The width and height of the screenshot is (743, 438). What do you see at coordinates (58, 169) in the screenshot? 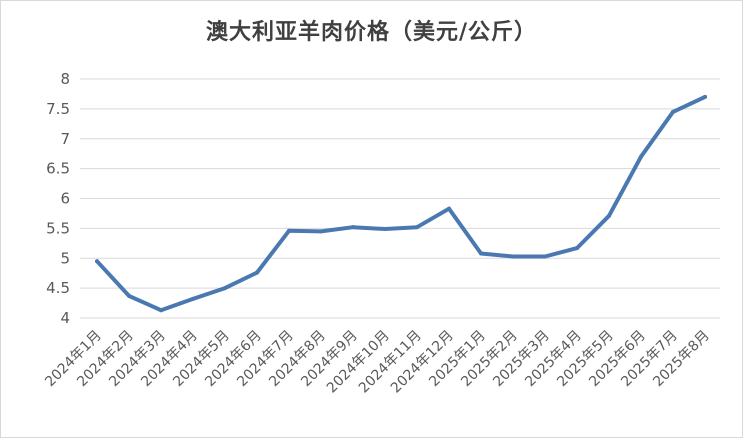
I see `y-tick-label: 6.5` at bounding box center [58, 169].